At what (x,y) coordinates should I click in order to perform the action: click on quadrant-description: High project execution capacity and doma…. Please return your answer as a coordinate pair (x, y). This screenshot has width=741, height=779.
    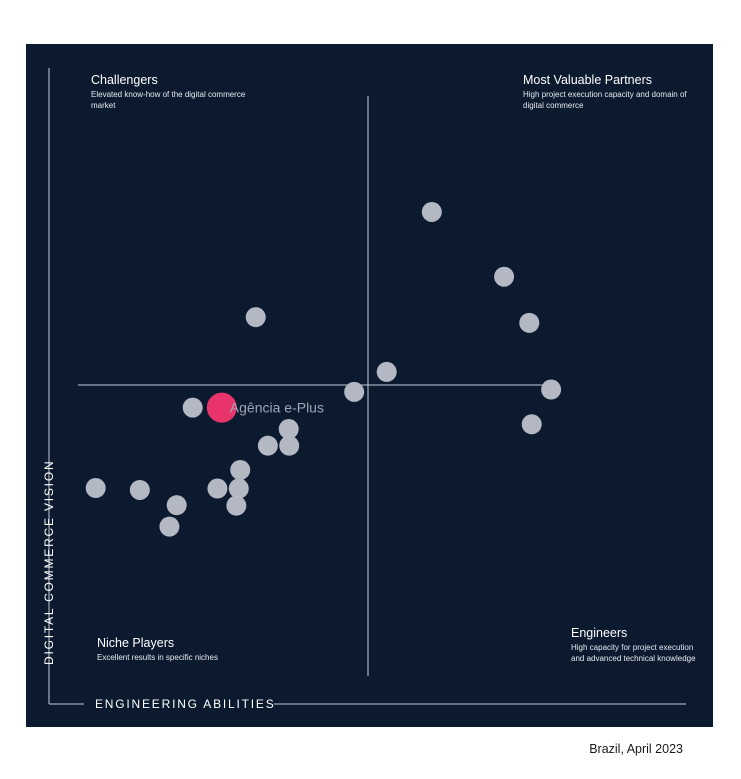
    Looking at the image, I should click on (605, 100).